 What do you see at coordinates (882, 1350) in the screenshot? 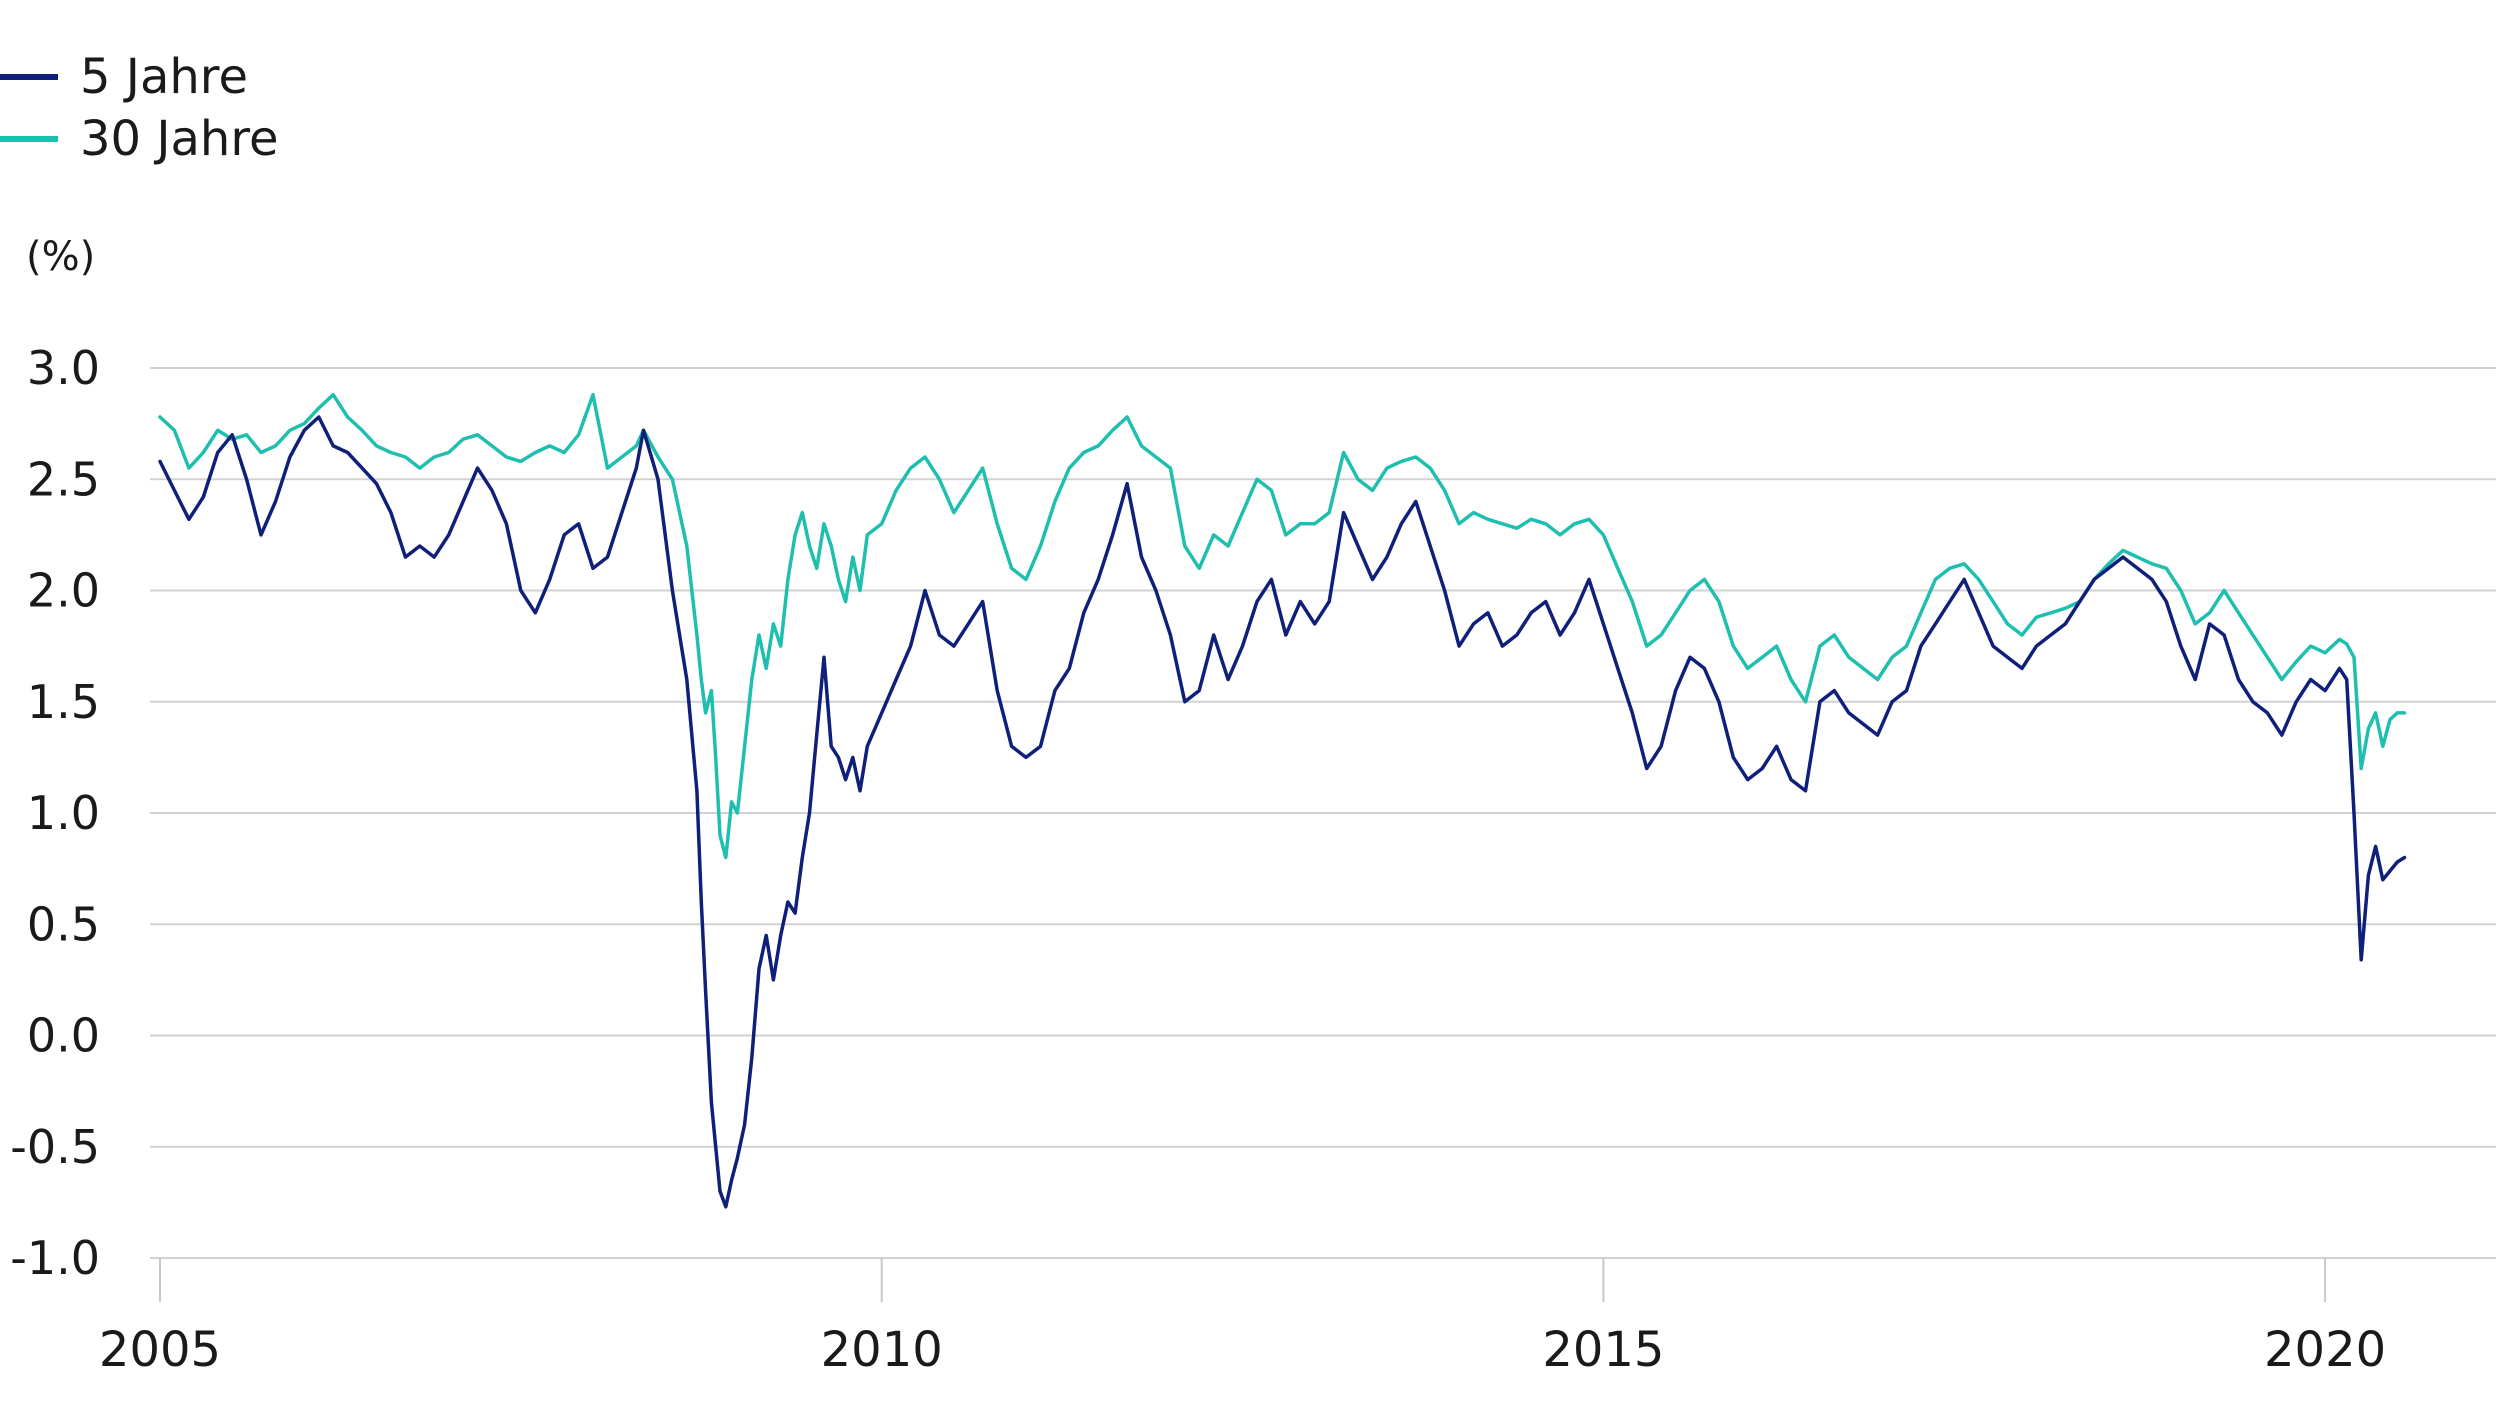
I see `x-tick-label: 2010` at bounding box center [882, 1350].